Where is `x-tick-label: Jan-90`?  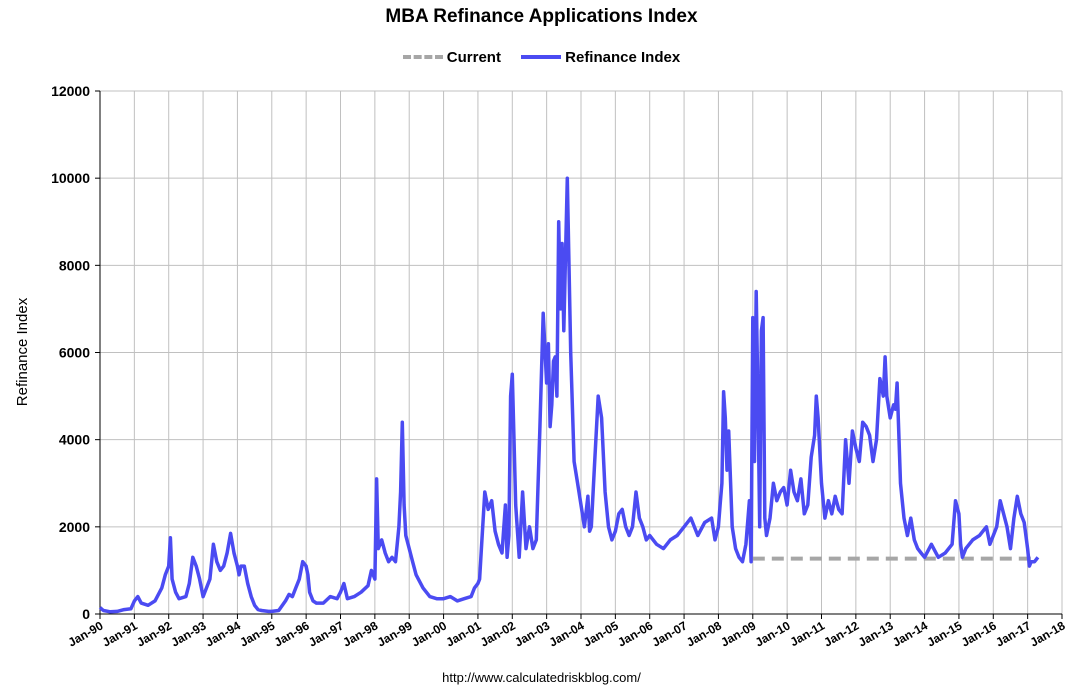
x-tick-label: Jan-90 is located at coordinates (86, 633).